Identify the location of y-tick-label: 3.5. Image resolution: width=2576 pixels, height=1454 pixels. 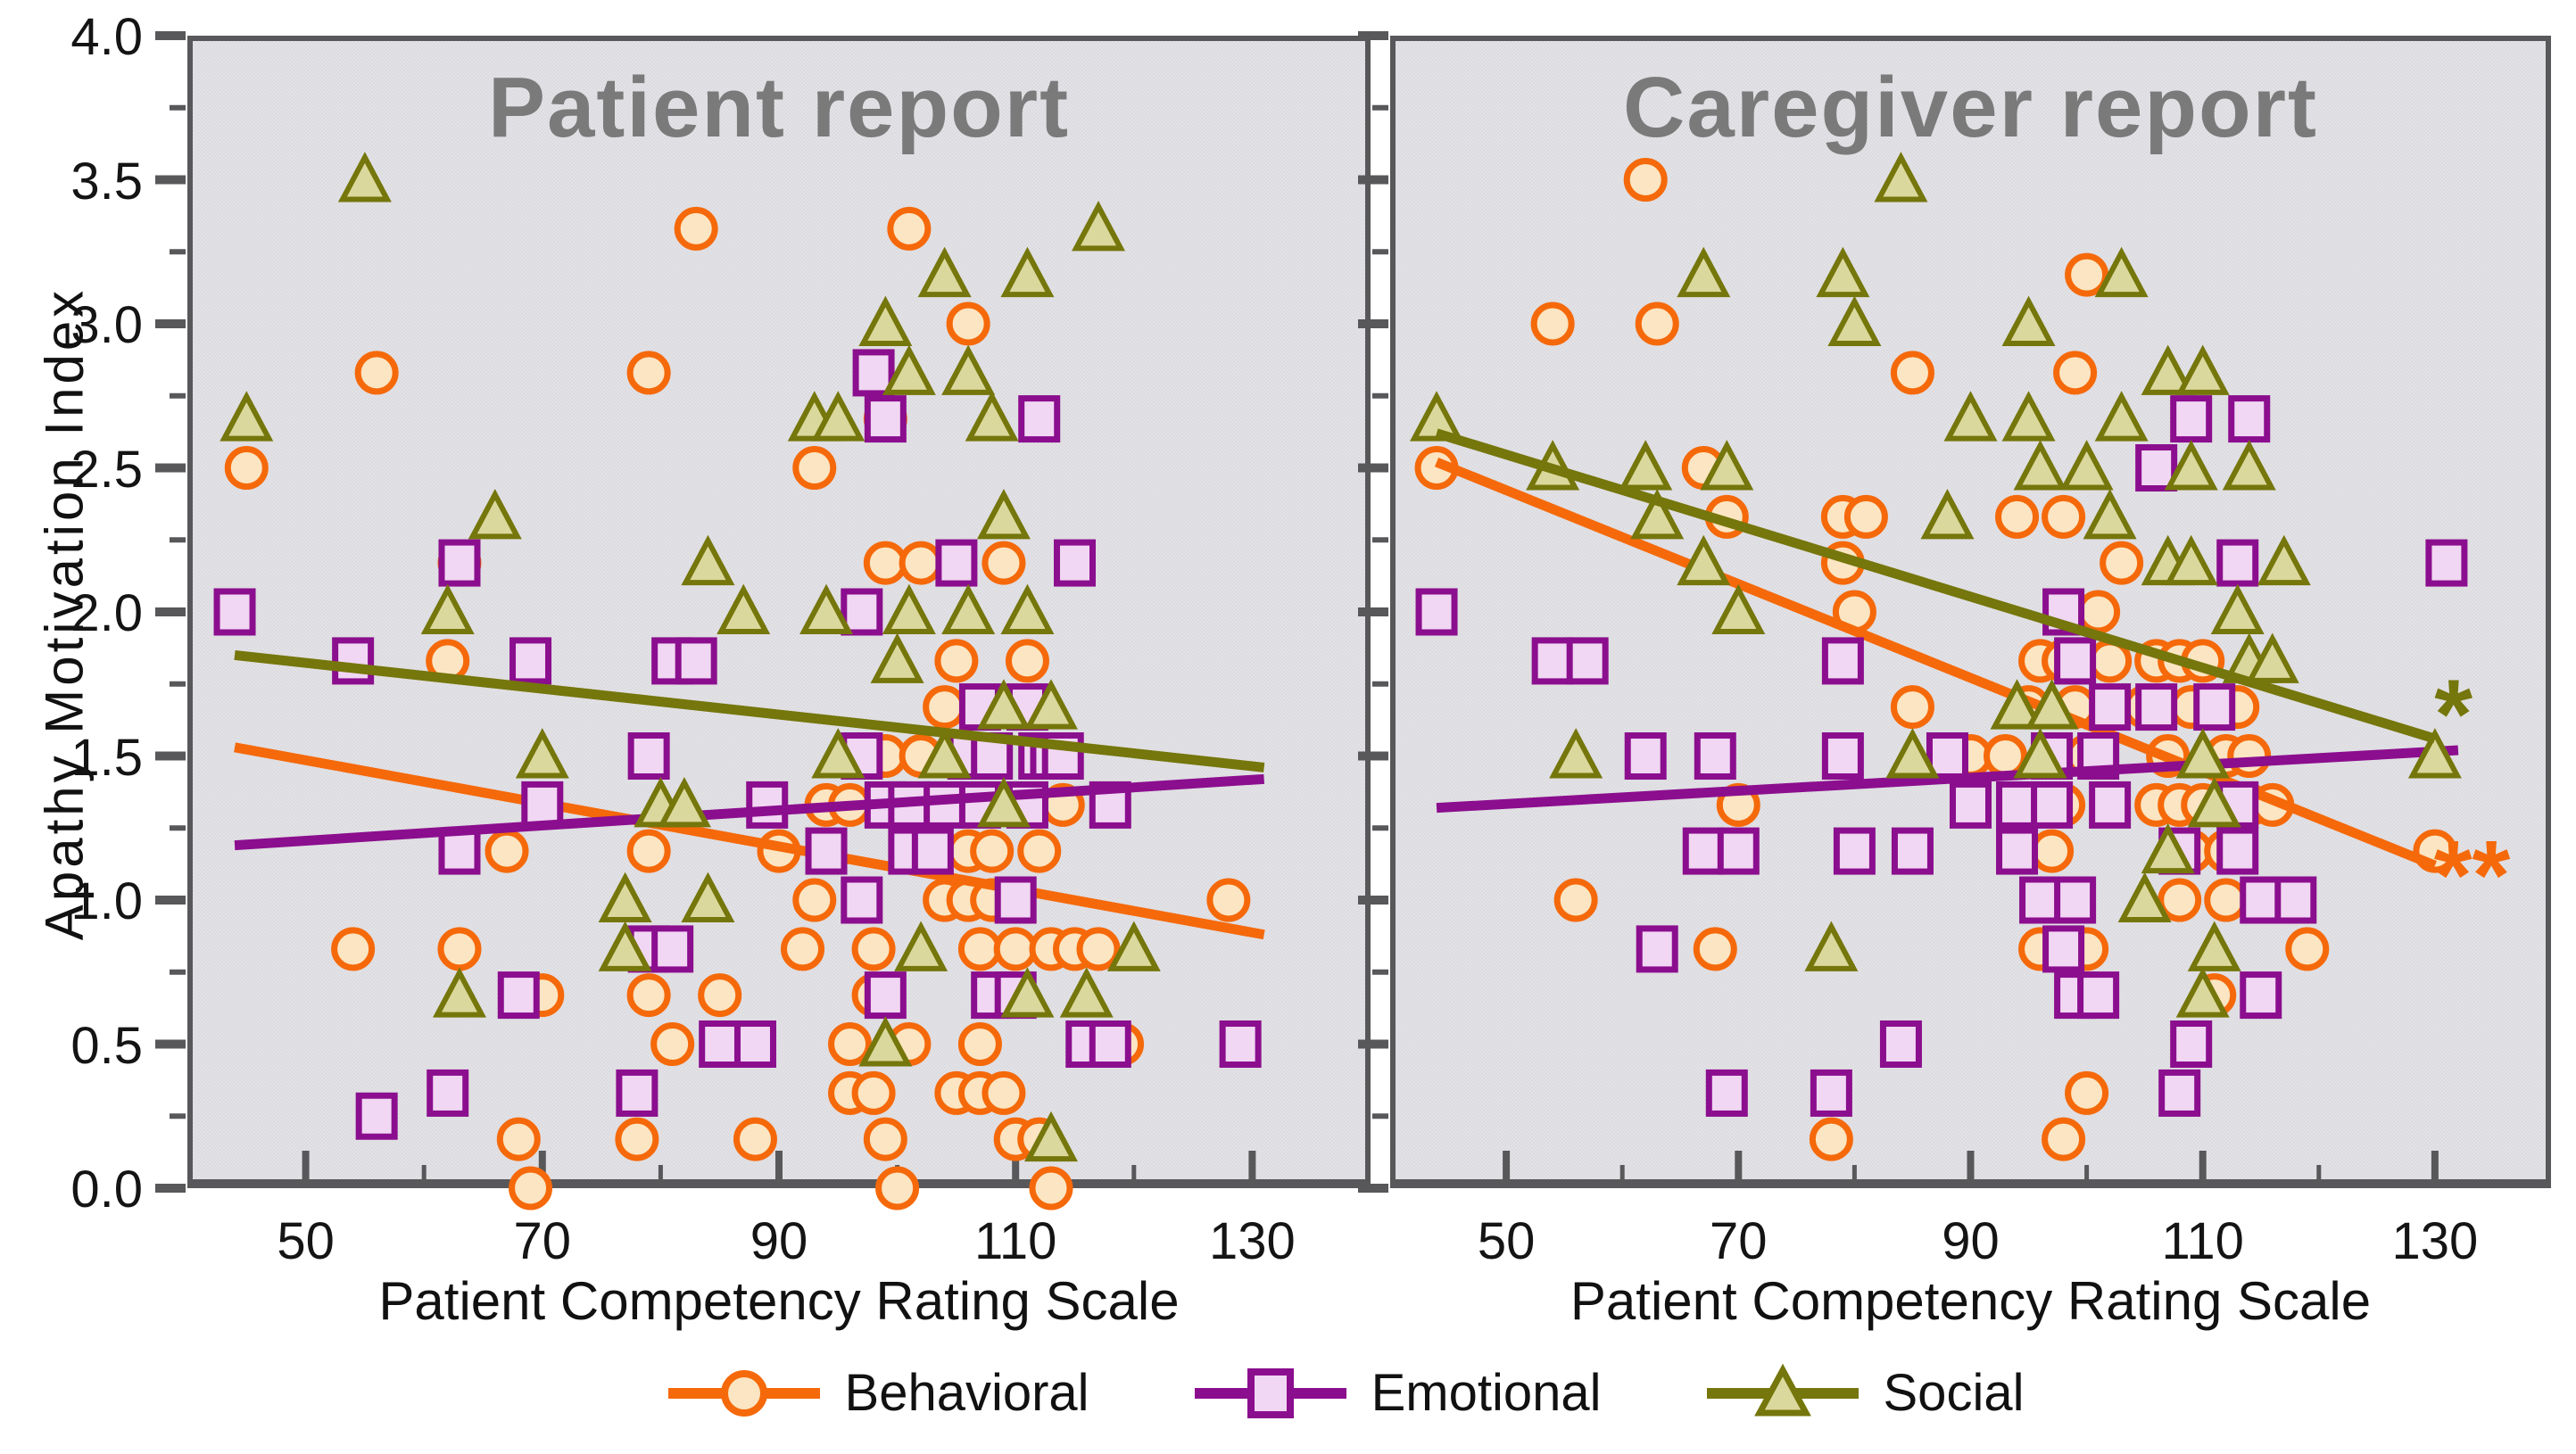
(106, 181).